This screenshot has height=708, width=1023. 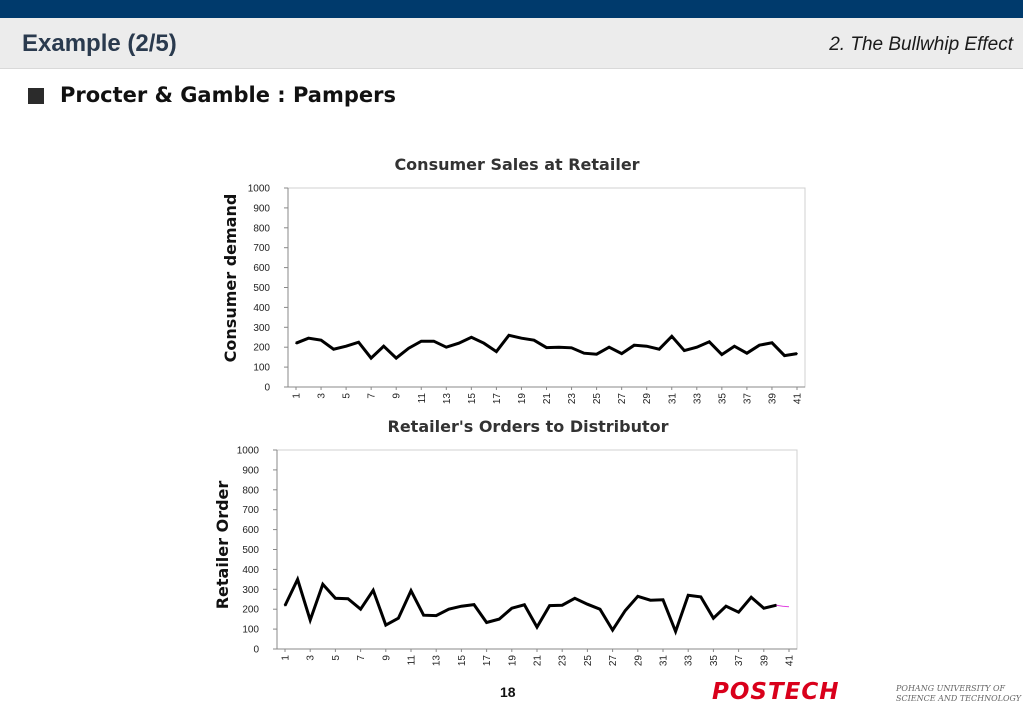 What do you see at coordinates (508, 692) in the screenshot?
I see `page-number: 18` at bounding box center [508, 692].